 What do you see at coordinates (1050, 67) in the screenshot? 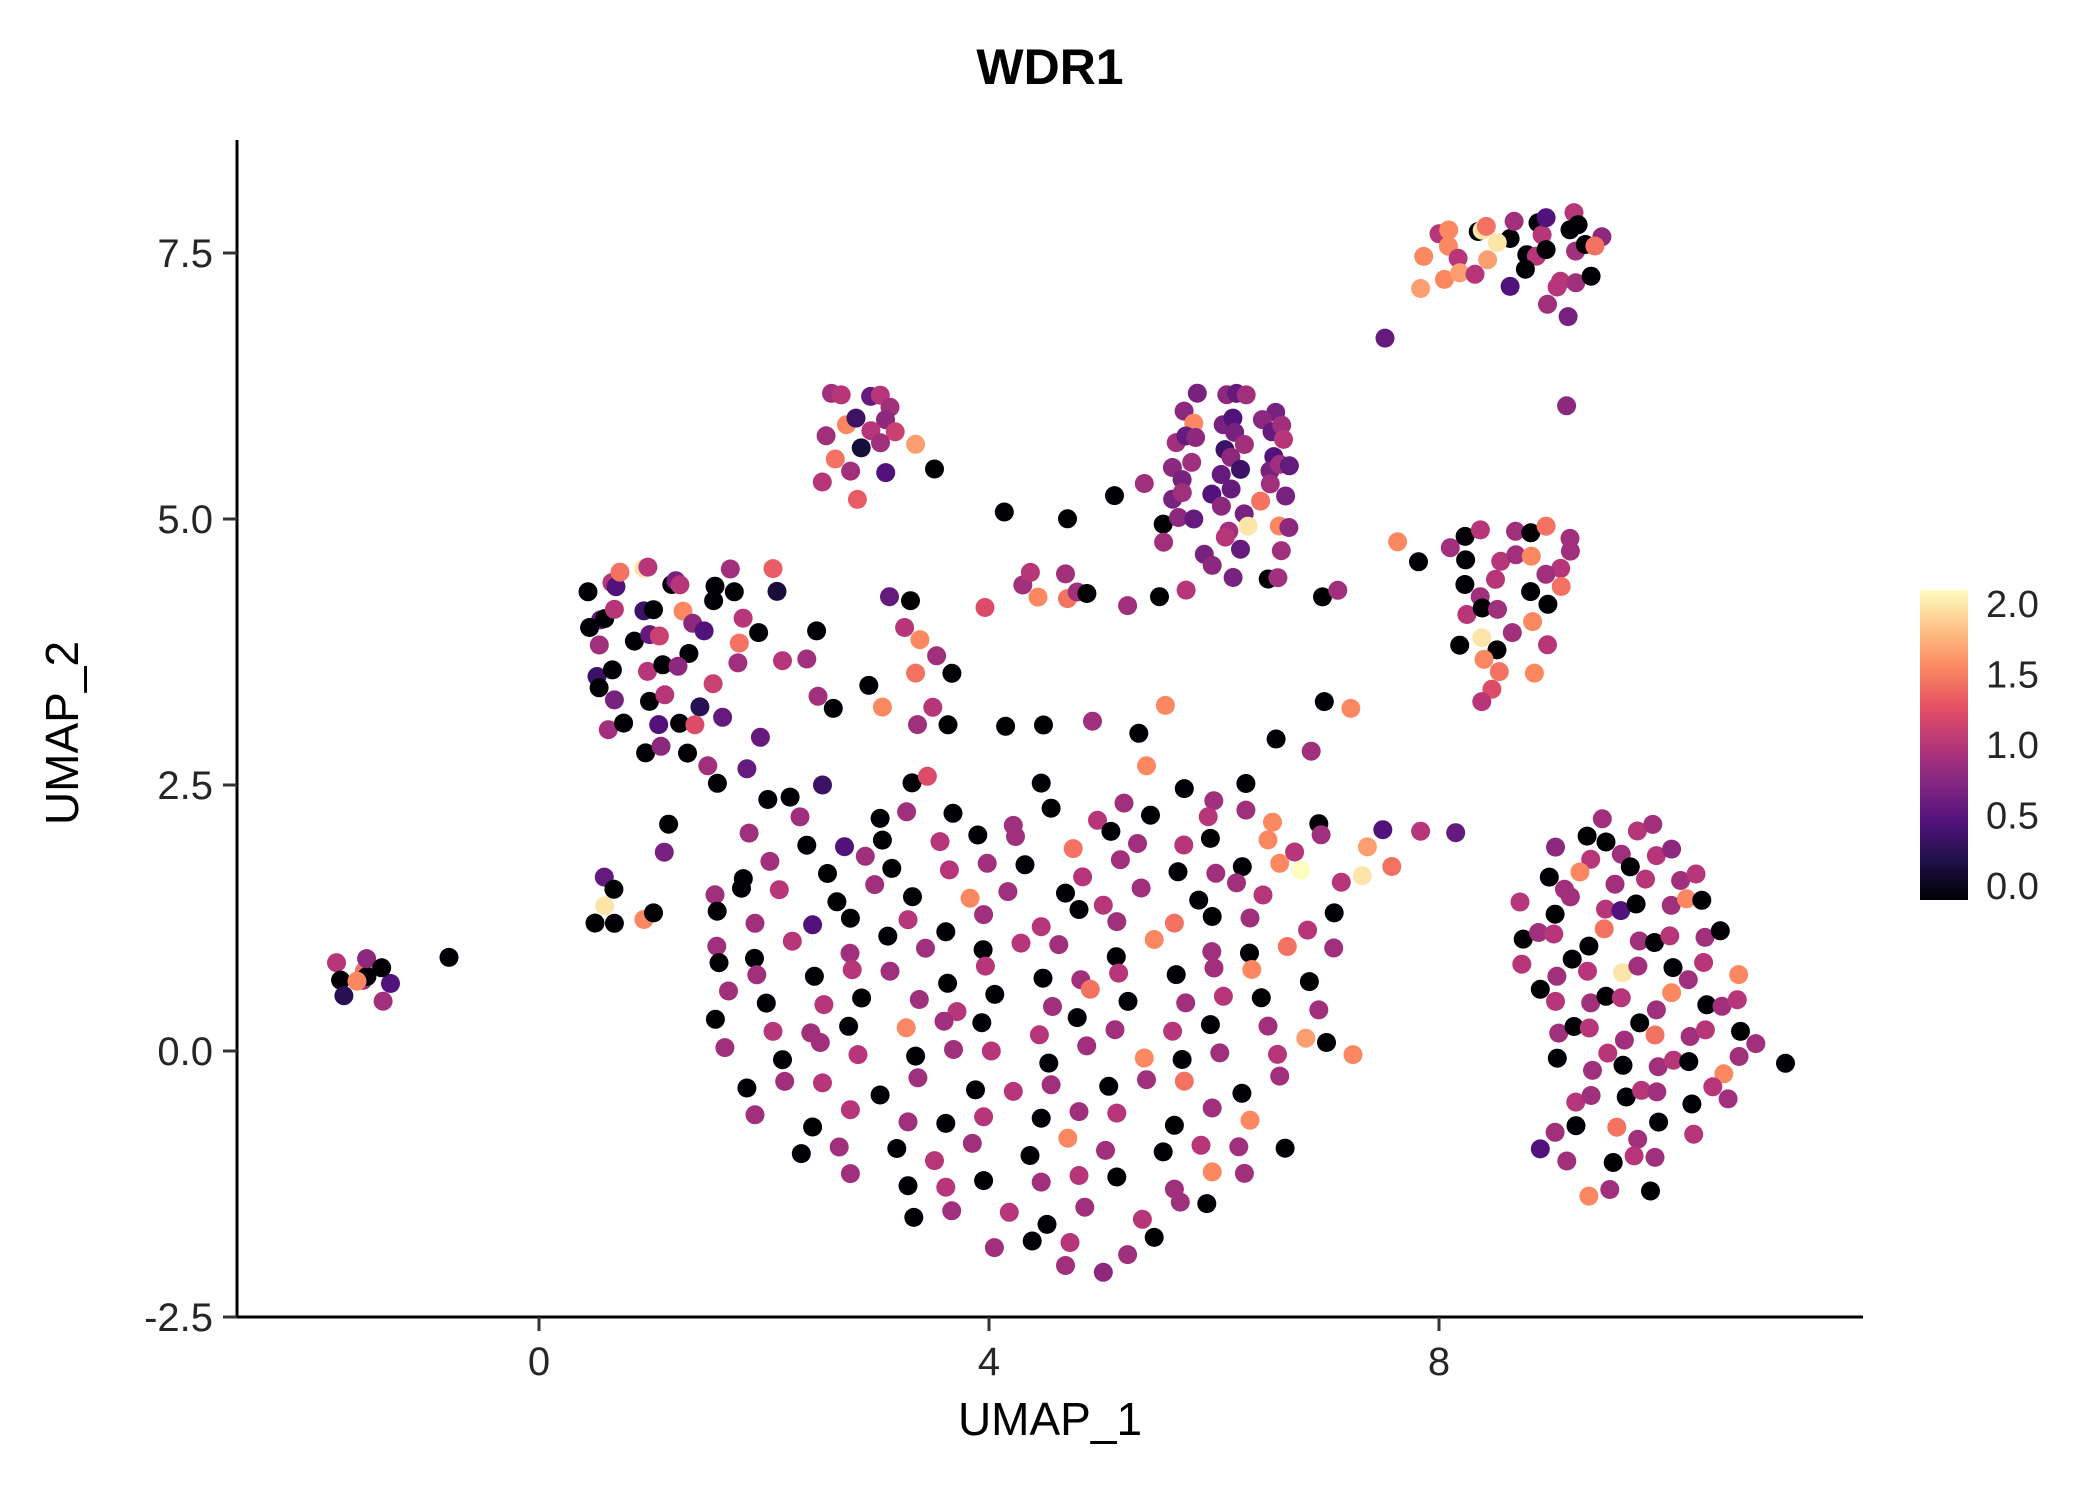
I see `plot-title: WDR1` at bounding box center [1050, 67].